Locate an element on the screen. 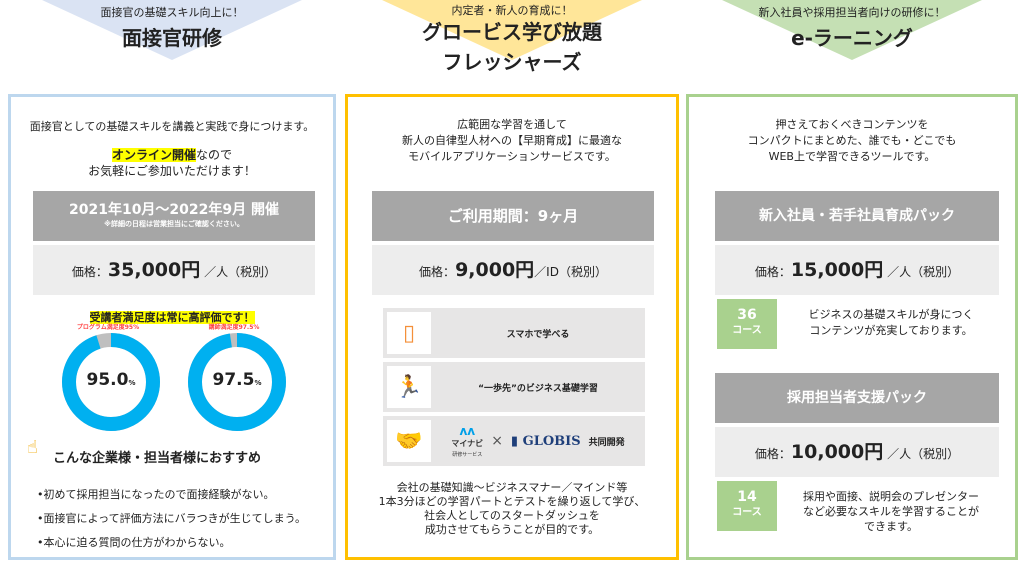 The width and height of the screenshot is (1024, 564). pointing-hand-icon: ☝ is located at coordinates (32, 447).